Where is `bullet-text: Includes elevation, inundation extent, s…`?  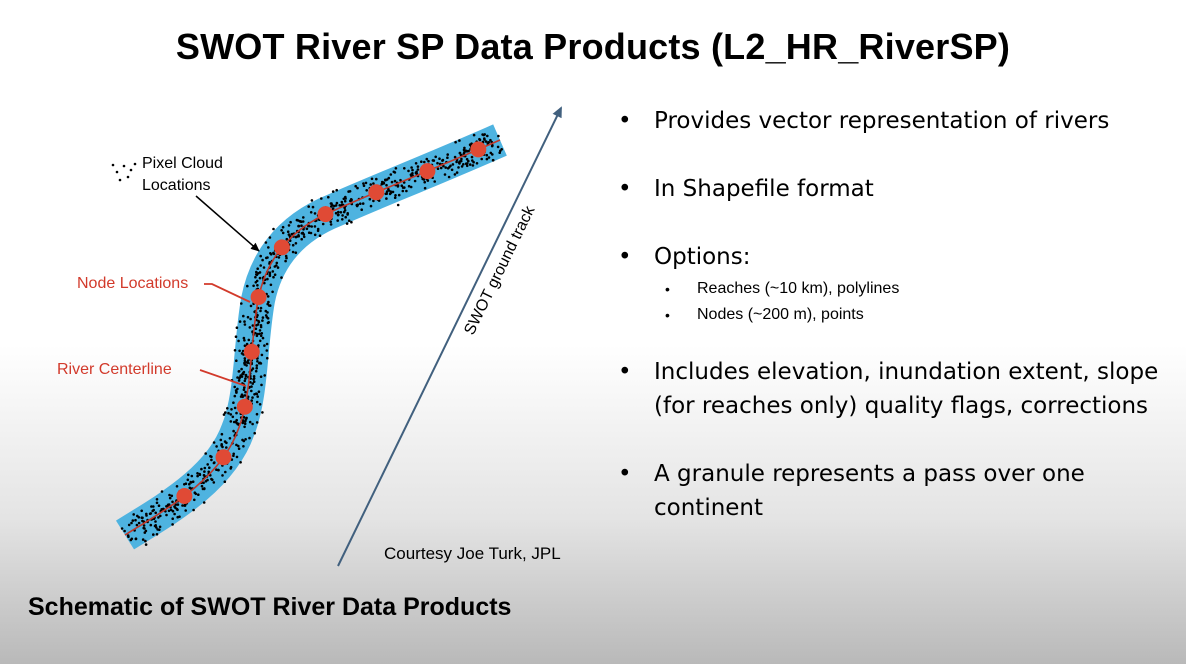 bullet-text: Includes elevation, inundation extent, s… is located at coordinates (906, 389).